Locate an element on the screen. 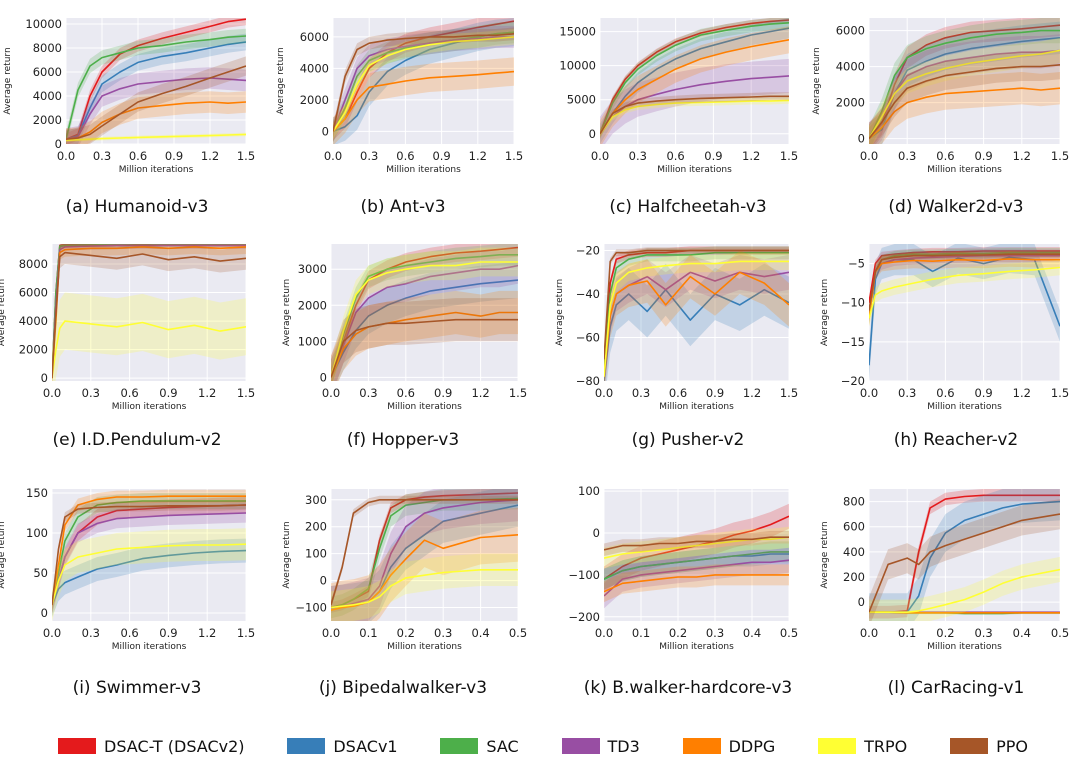  legend-label: DSAC-T (DSACv2) is located at coordinates (174, 746).